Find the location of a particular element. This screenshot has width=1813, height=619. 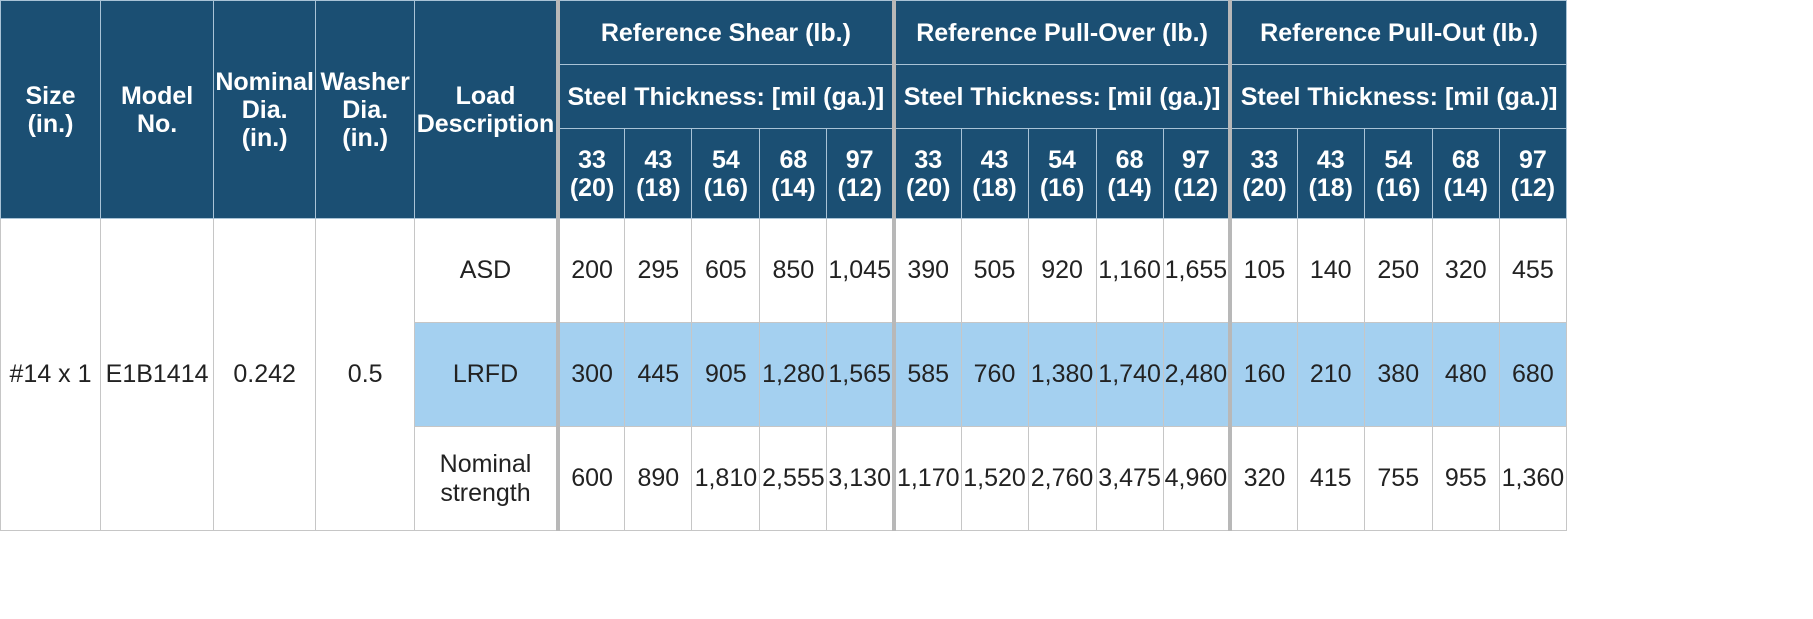

table-cell: 1,045 is located at coordinates (860, 270).